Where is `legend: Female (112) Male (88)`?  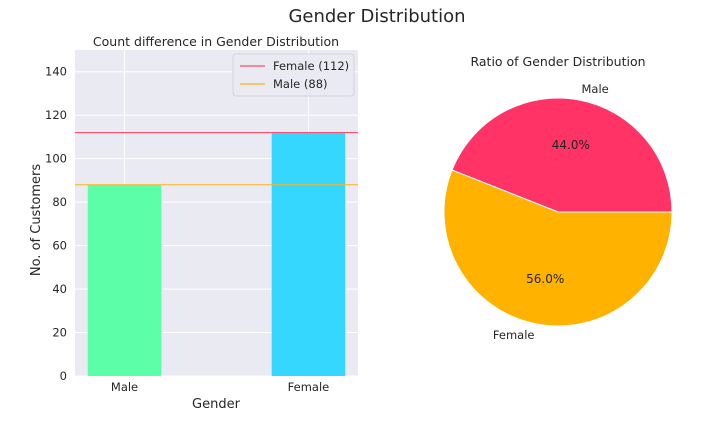
legend: Female (112) Male (88) is located at coordinates (293, 75).